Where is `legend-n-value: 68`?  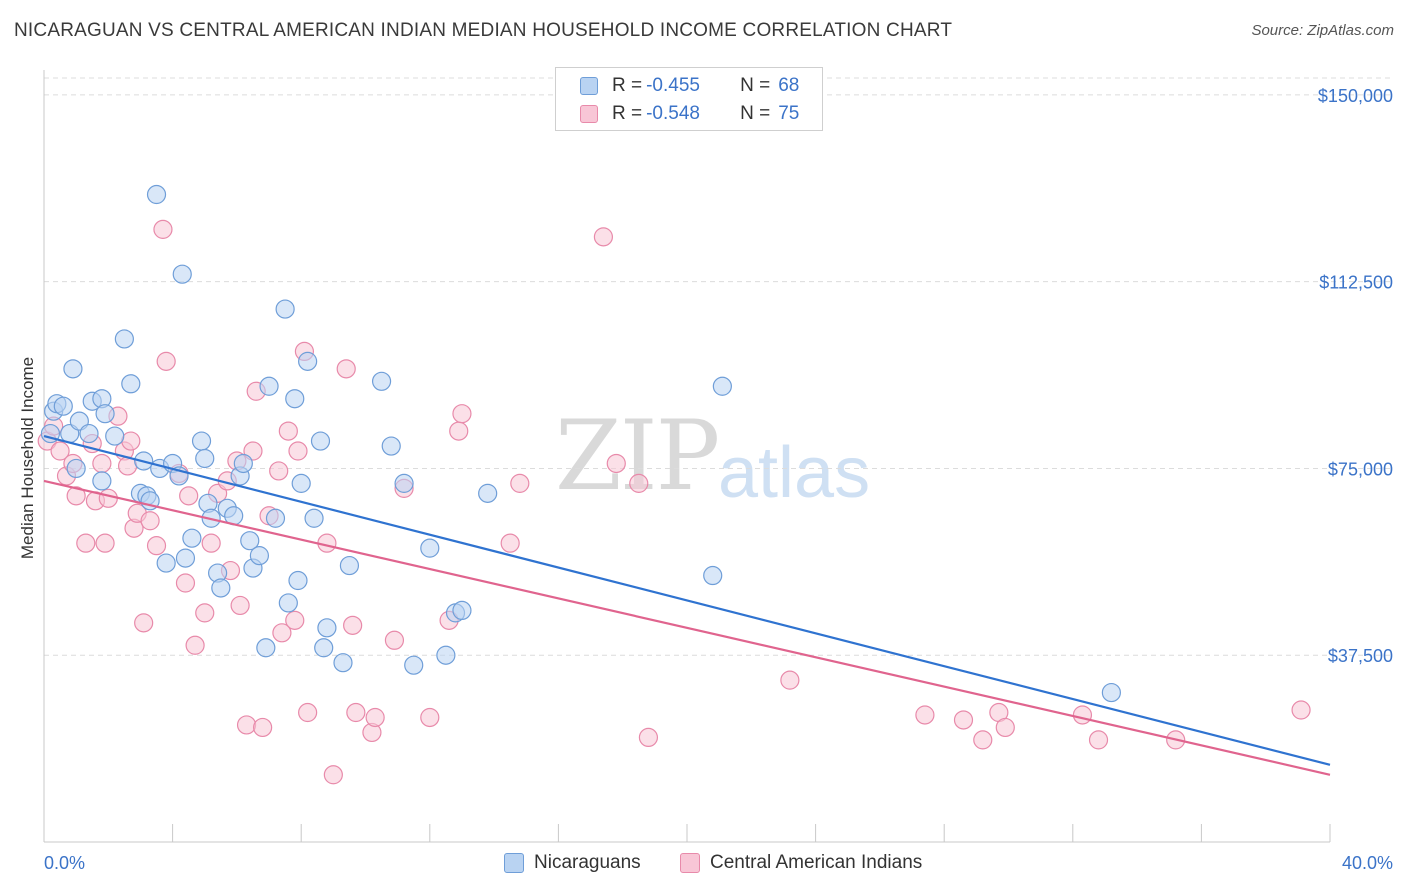 legend-n-value: 68 is located at coordinates (789, 85).